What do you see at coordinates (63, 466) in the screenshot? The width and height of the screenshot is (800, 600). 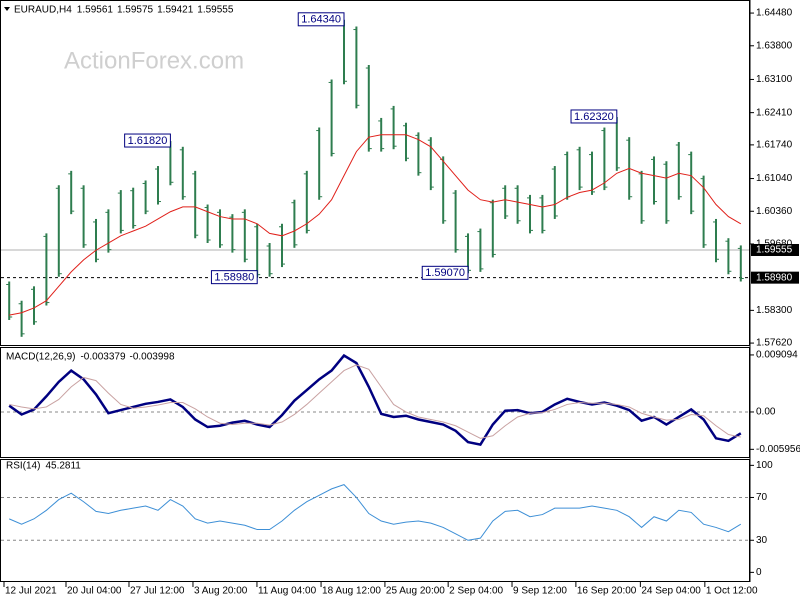 I see `readout: 45.2811` at bounding box center [63, 466].